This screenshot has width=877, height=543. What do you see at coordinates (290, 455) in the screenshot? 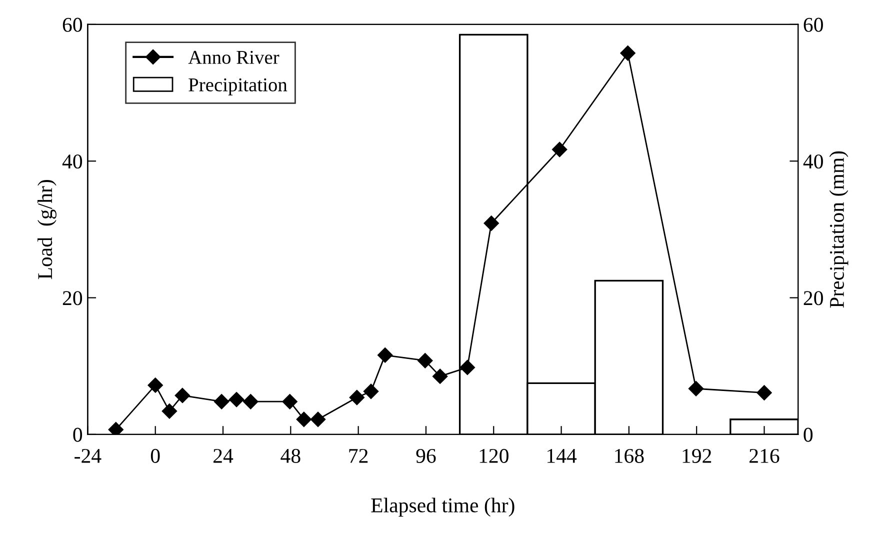
I see `x-tick-label: 48` at bounding box center [290, 455].